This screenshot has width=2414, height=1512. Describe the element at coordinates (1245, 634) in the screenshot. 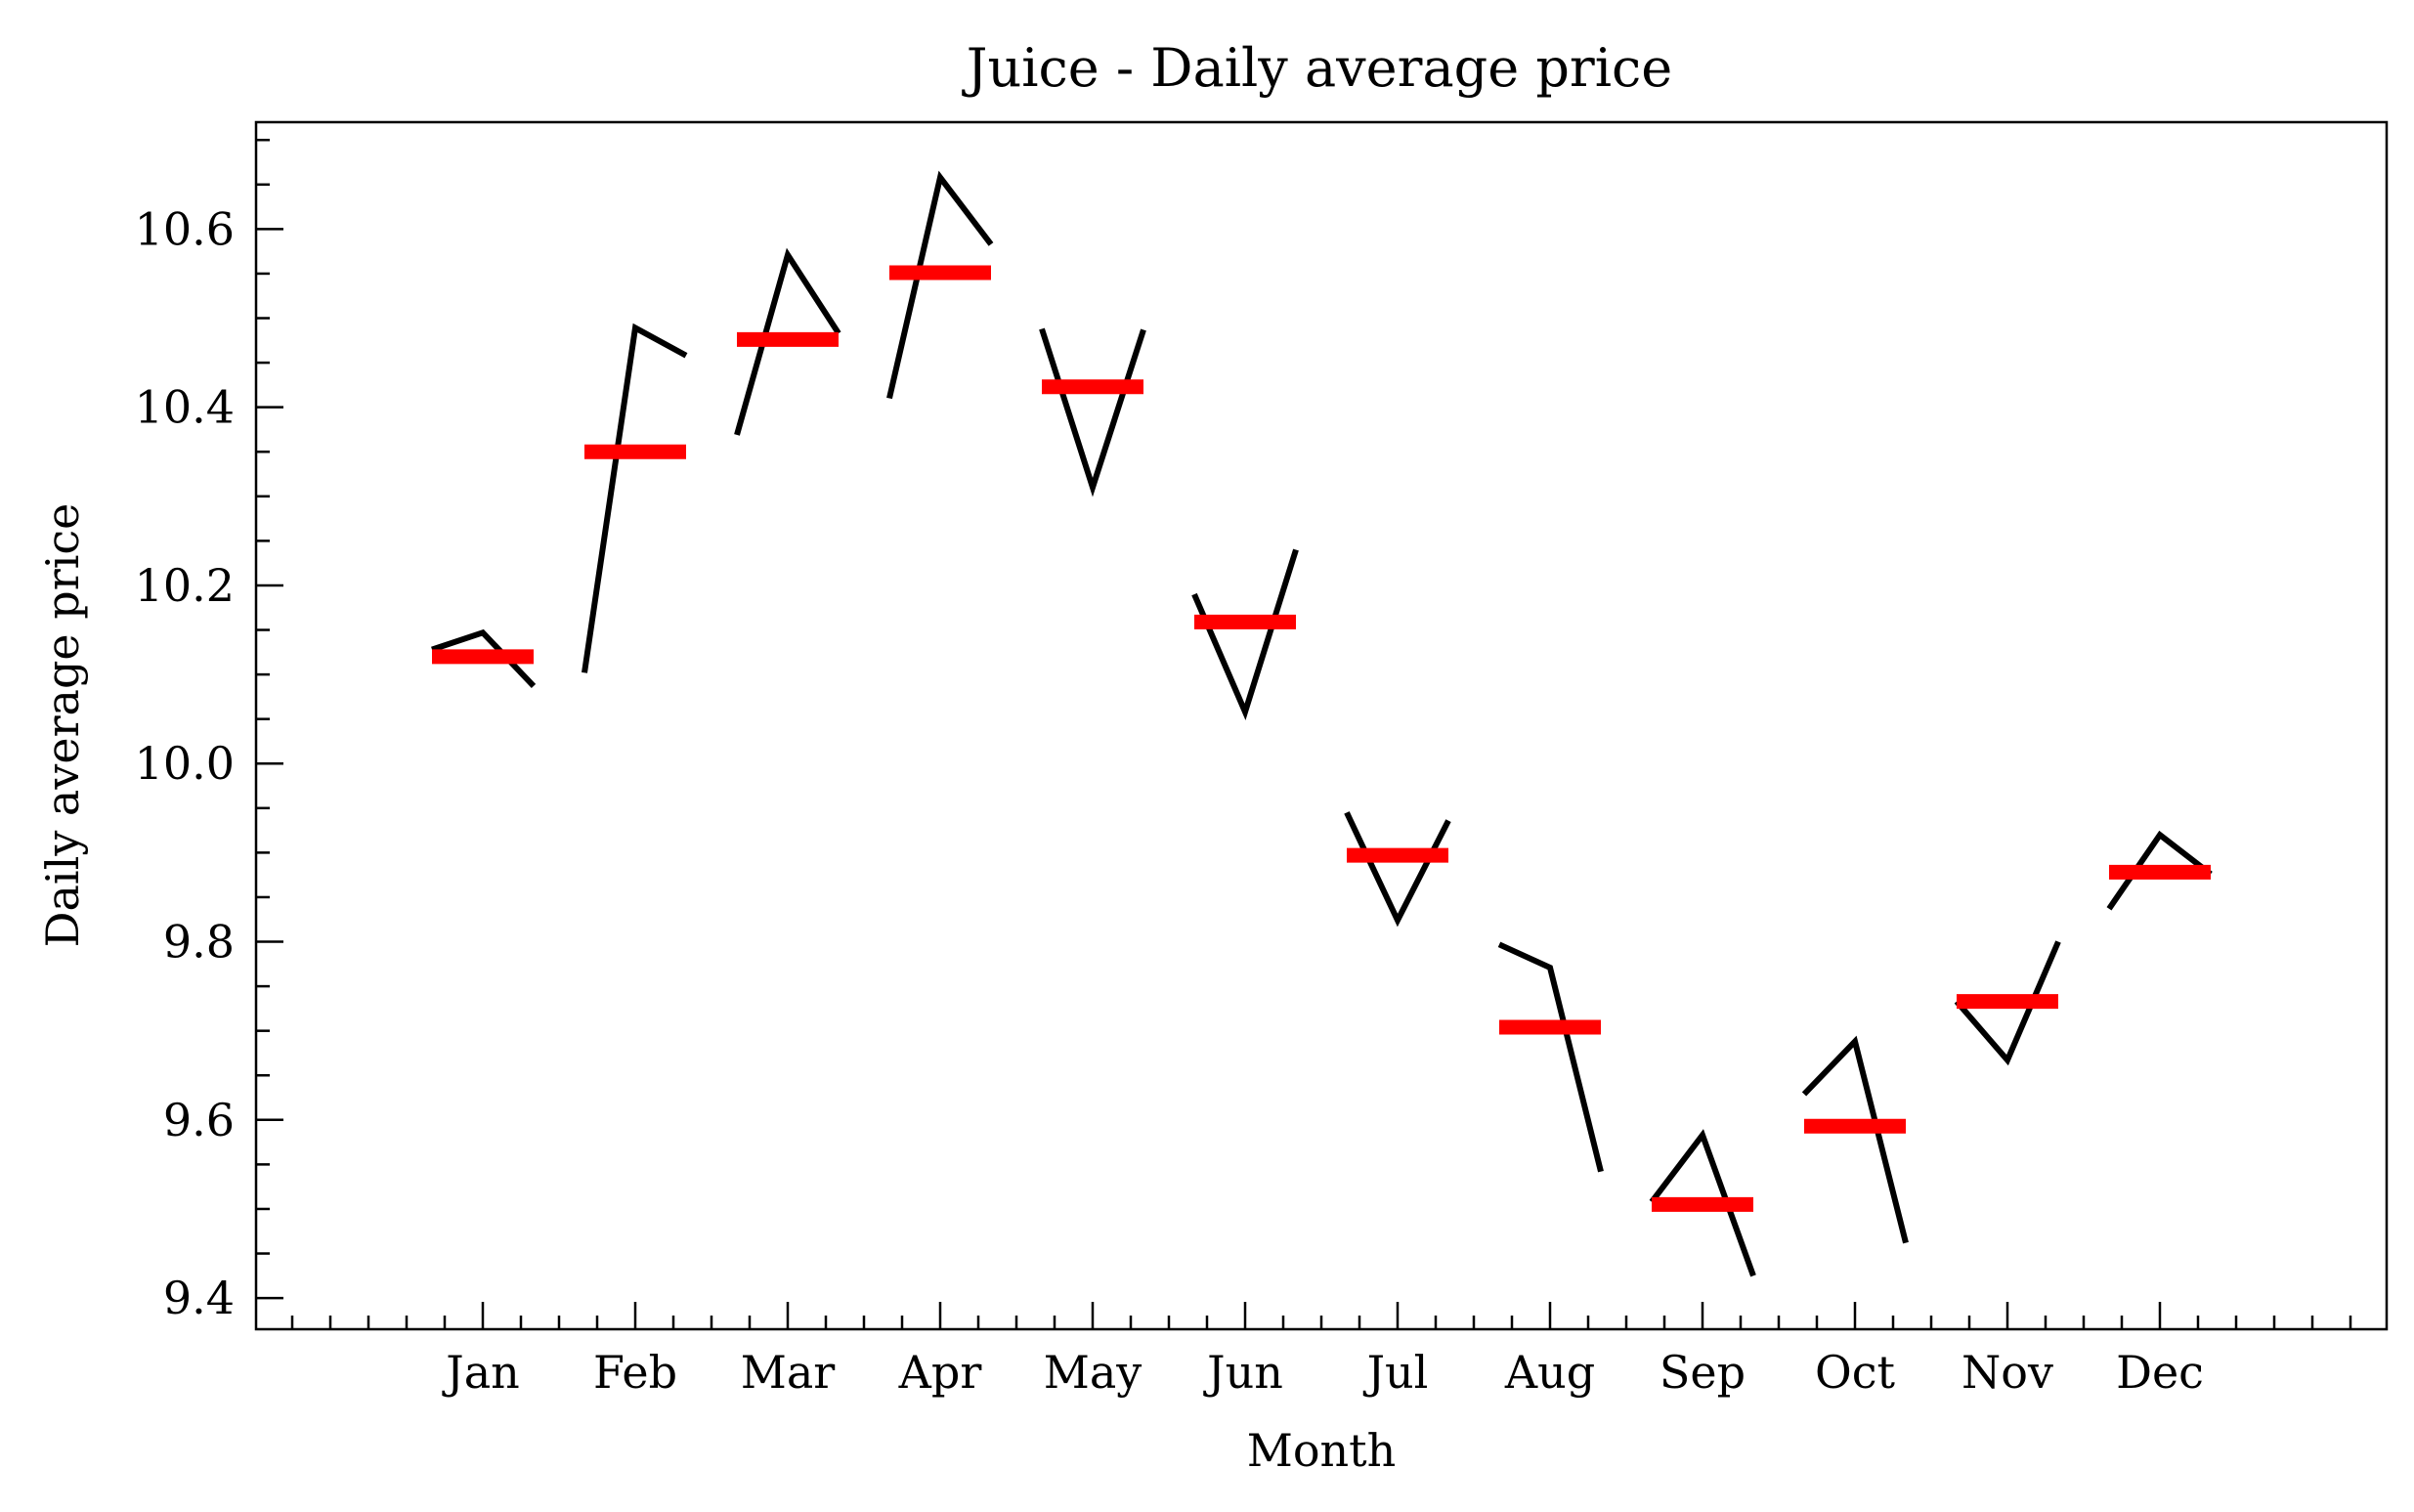

I see `price-segment-jun` at that location.